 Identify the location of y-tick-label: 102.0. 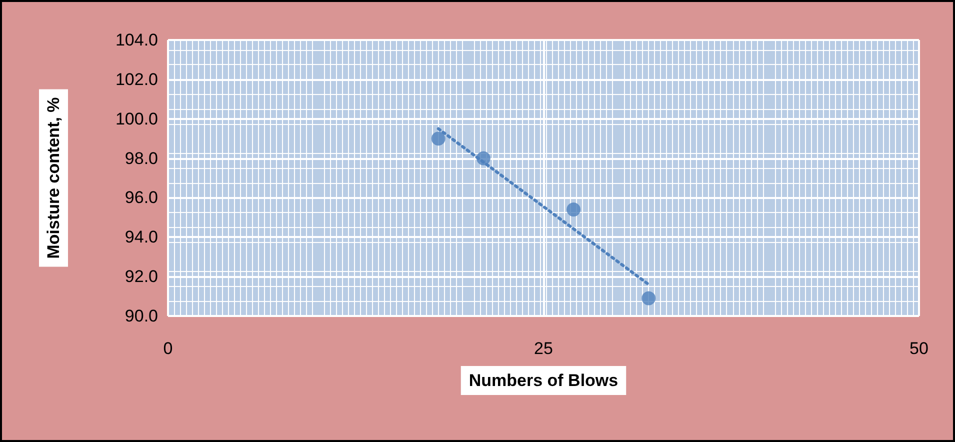
(136, 79).